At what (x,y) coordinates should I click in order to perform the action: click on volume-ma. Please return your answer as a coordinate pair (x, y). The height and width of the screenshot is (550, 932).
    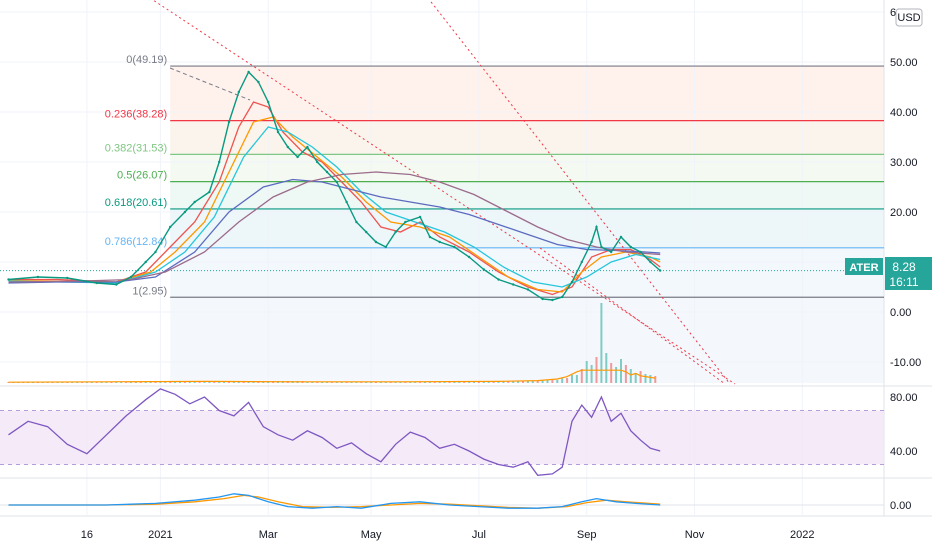
    Looking at the image, I should click on (332, 376).